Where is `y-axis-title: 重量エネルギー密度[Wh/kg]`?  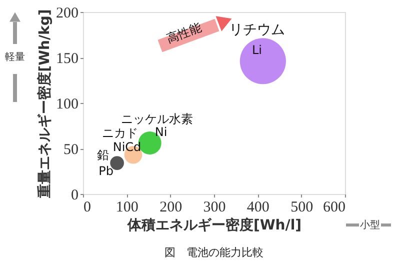 y-axis-title: 重量エネルギー密度[Wh/kg] is located at coordinates (44, 104).